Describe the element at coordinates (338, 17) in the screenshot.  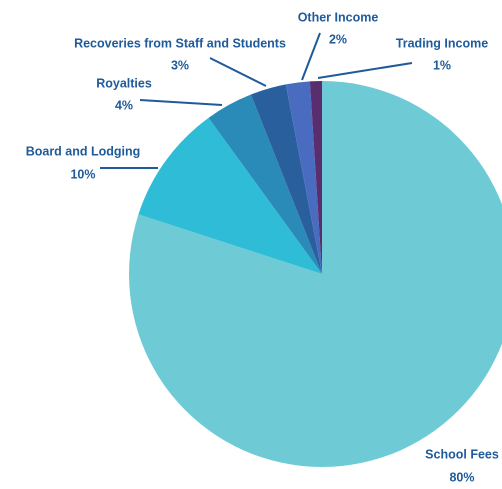
I see `slice-label: Other Income` at that location.